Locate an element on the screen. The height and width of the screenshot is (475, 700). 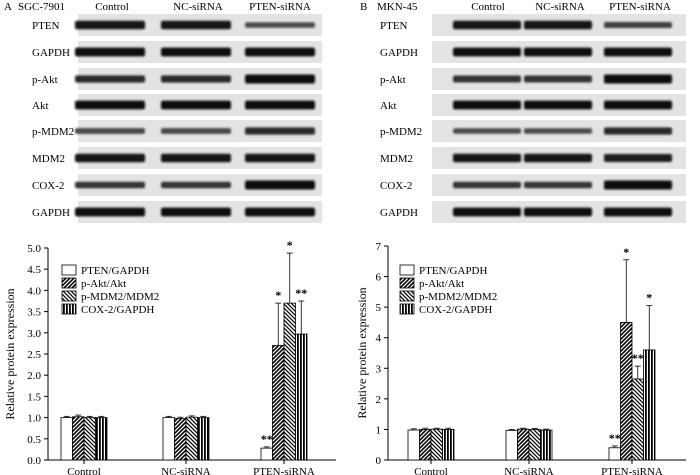
bar-pten-gapdh-control is located at coordinates (66, 439).